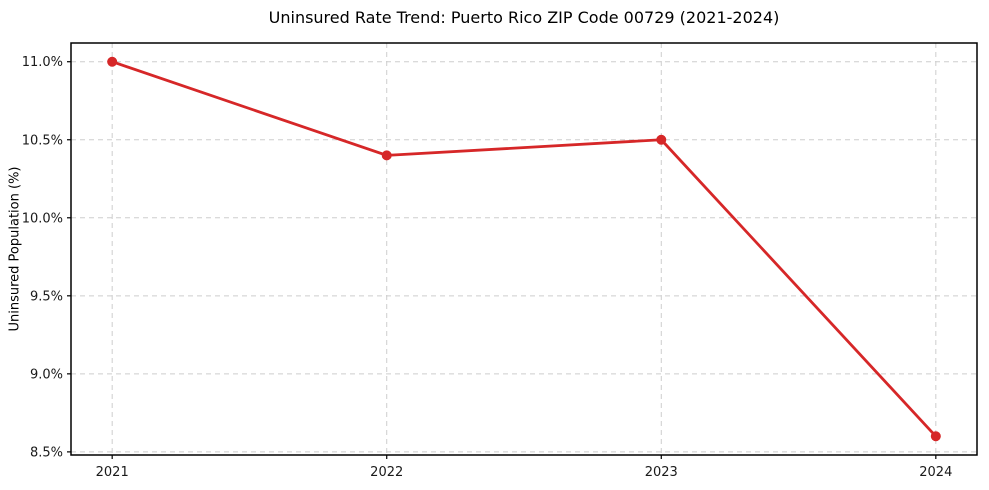 This screenshot has height=490, width=989. What do you see at coordinates (112, 472) in the screenshot?
I see `x-tick-label: 2021` at bounding box center [112, 472].